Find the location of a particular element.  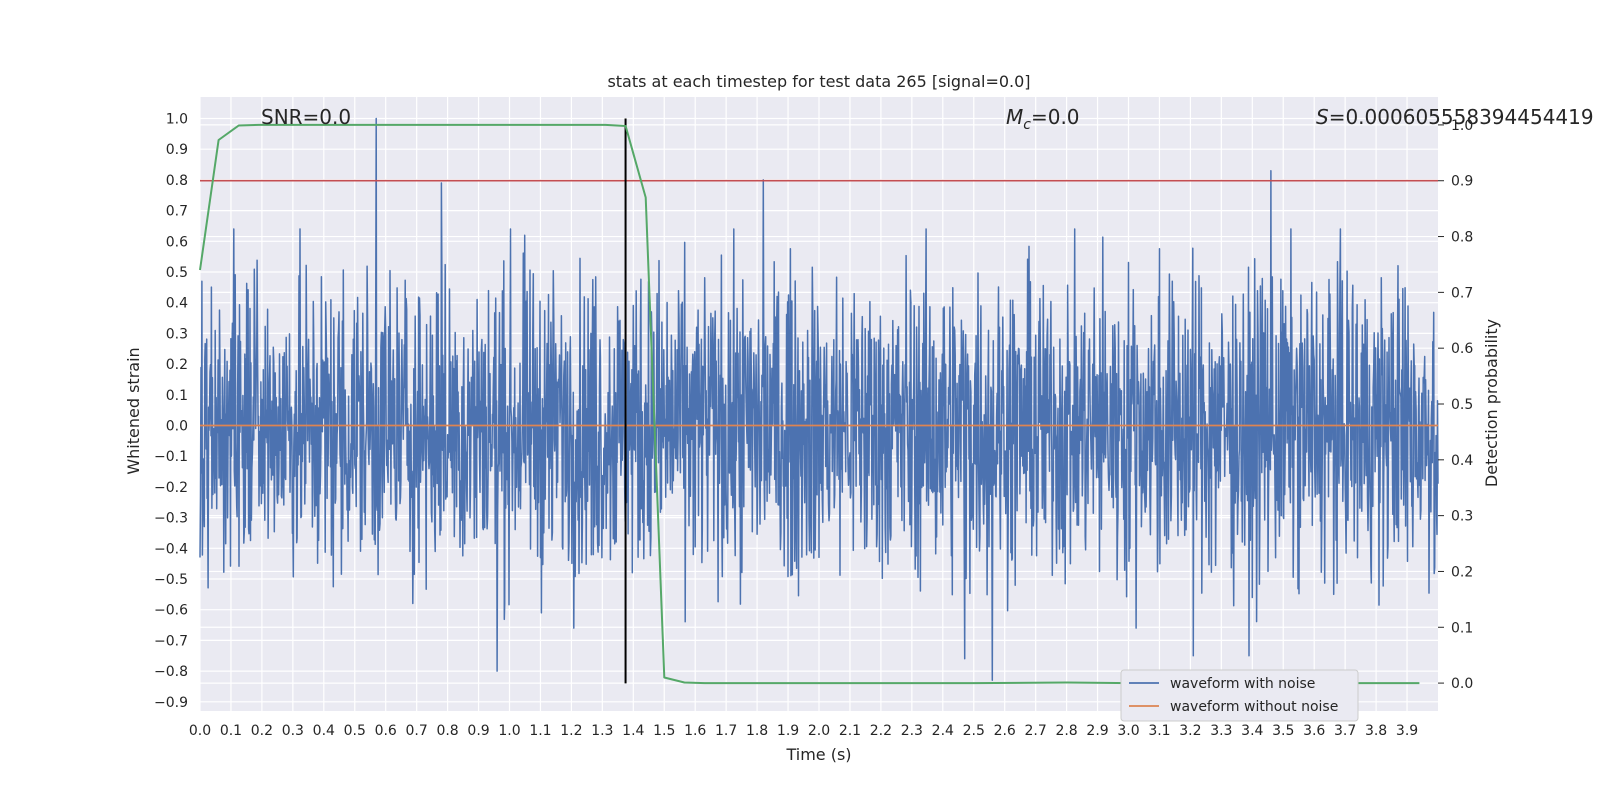

x-tick-label: 2.5 is located at coordinates (974, 731).